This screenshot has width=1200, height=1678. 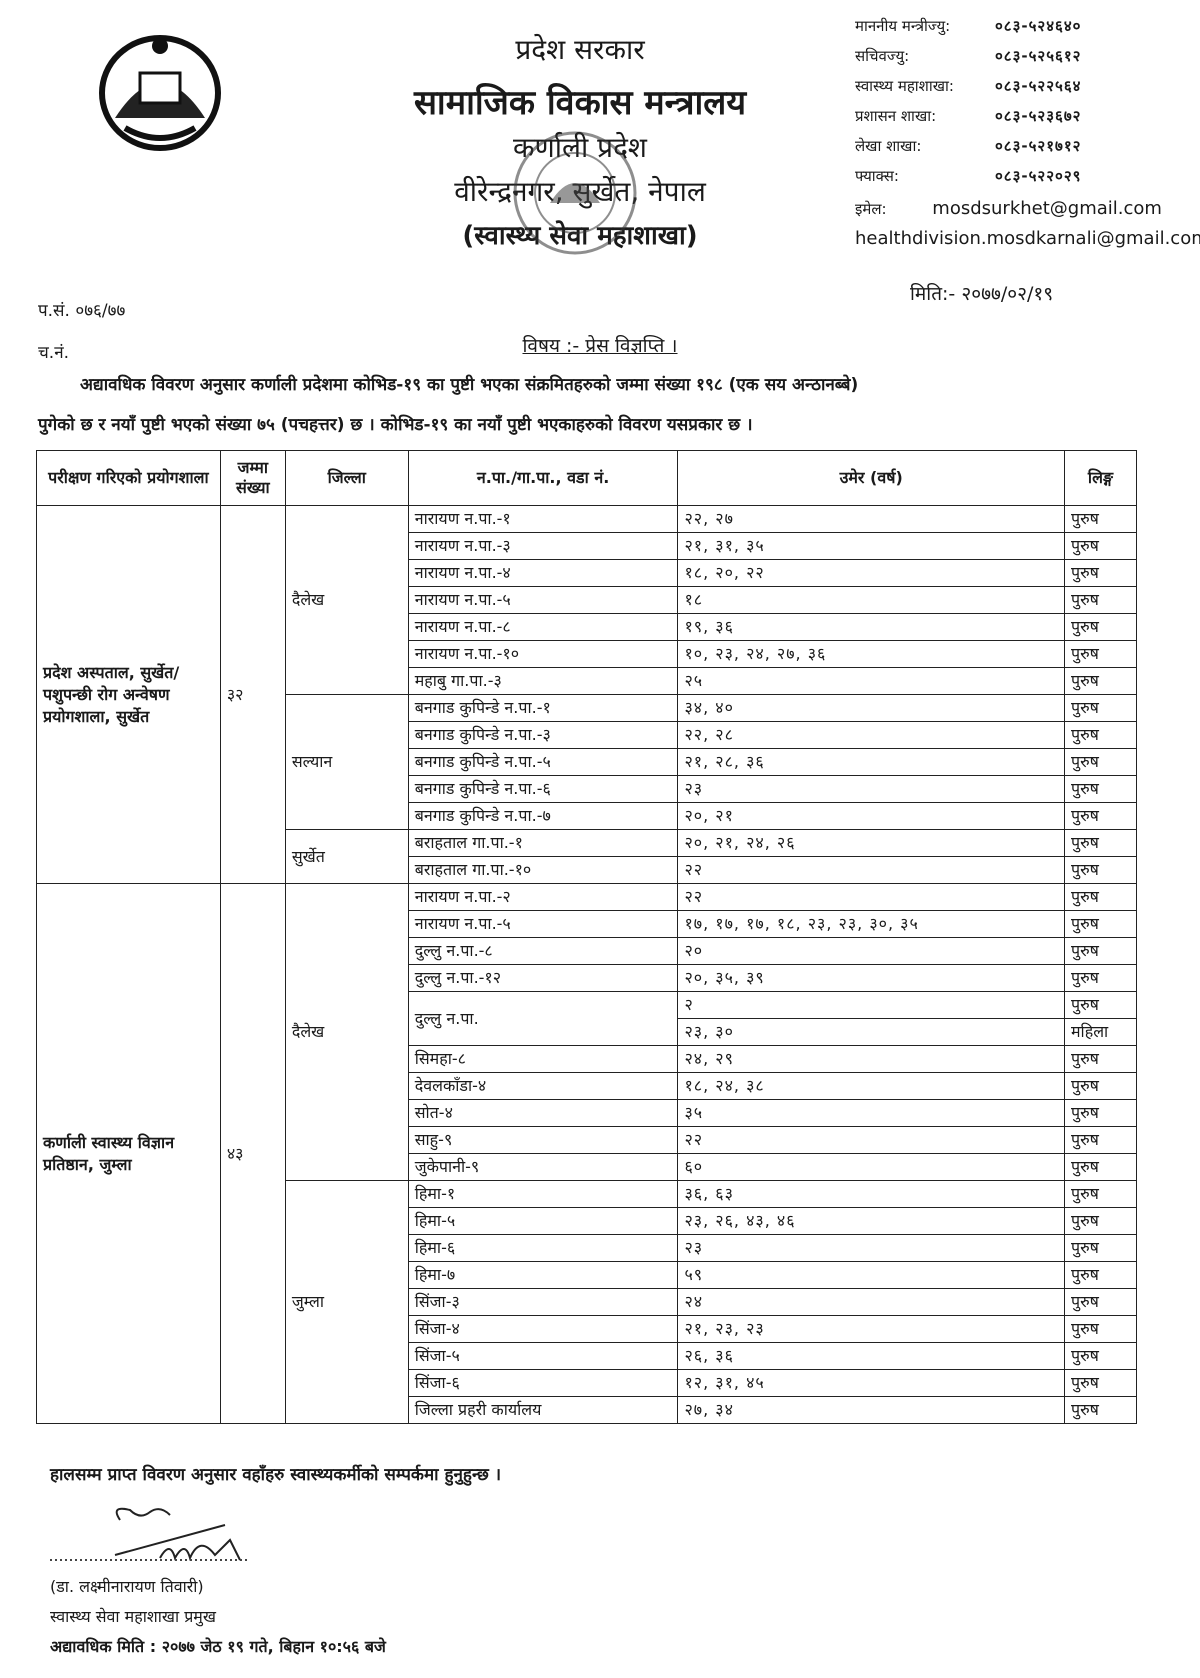 I want to click on age-cell: २०, ३५, ३९, so click(x=871, y=978).